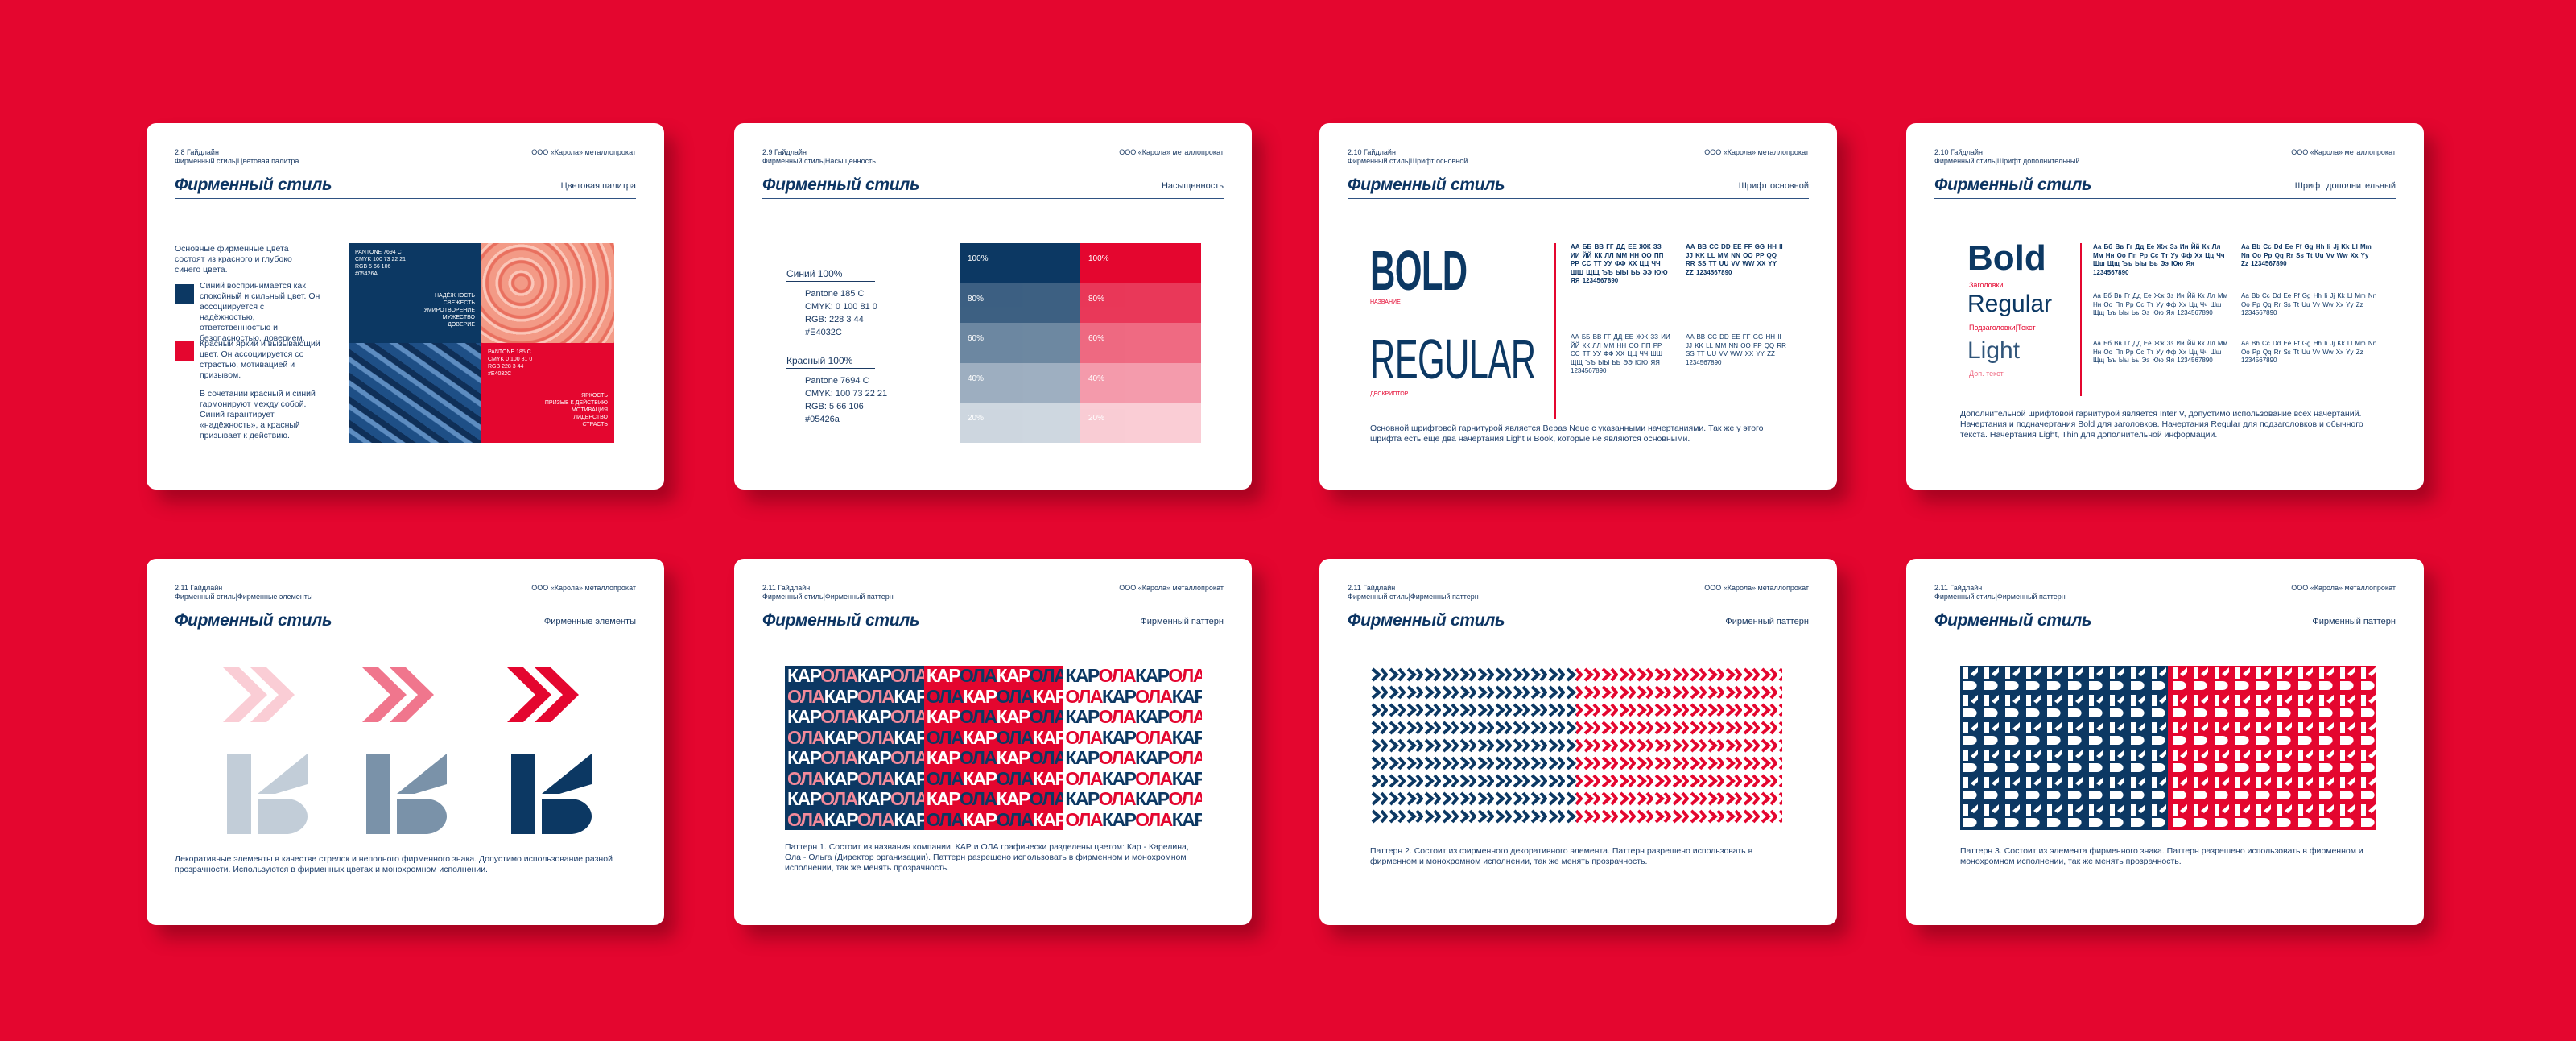  Describe the element at coordinates (381, 259) in the screenshot. I see `tile-spec: CMYK 100 73 22 21` at that location.